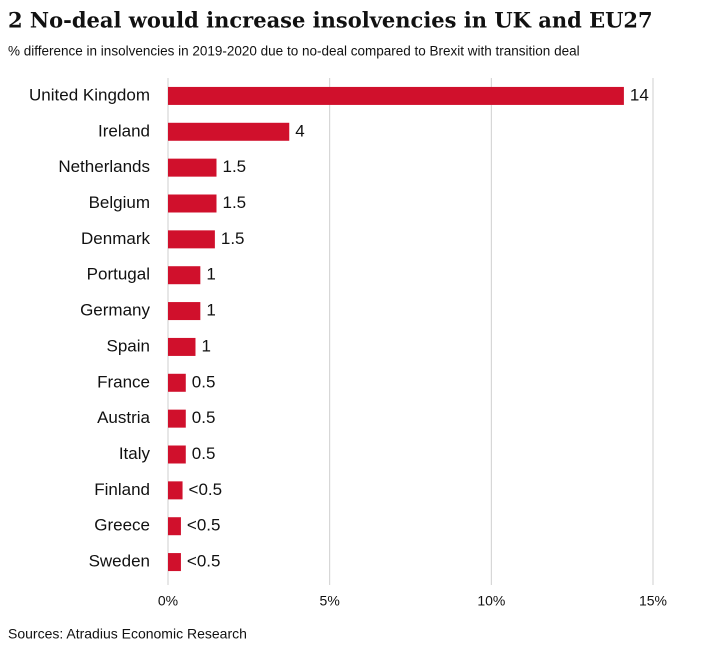 This screenshot has width=710, height=668. What do you see at coordinates (115, 238) in the screenshot?
I see `y-tick-label: Denmark` at bounding box center [115, 238].